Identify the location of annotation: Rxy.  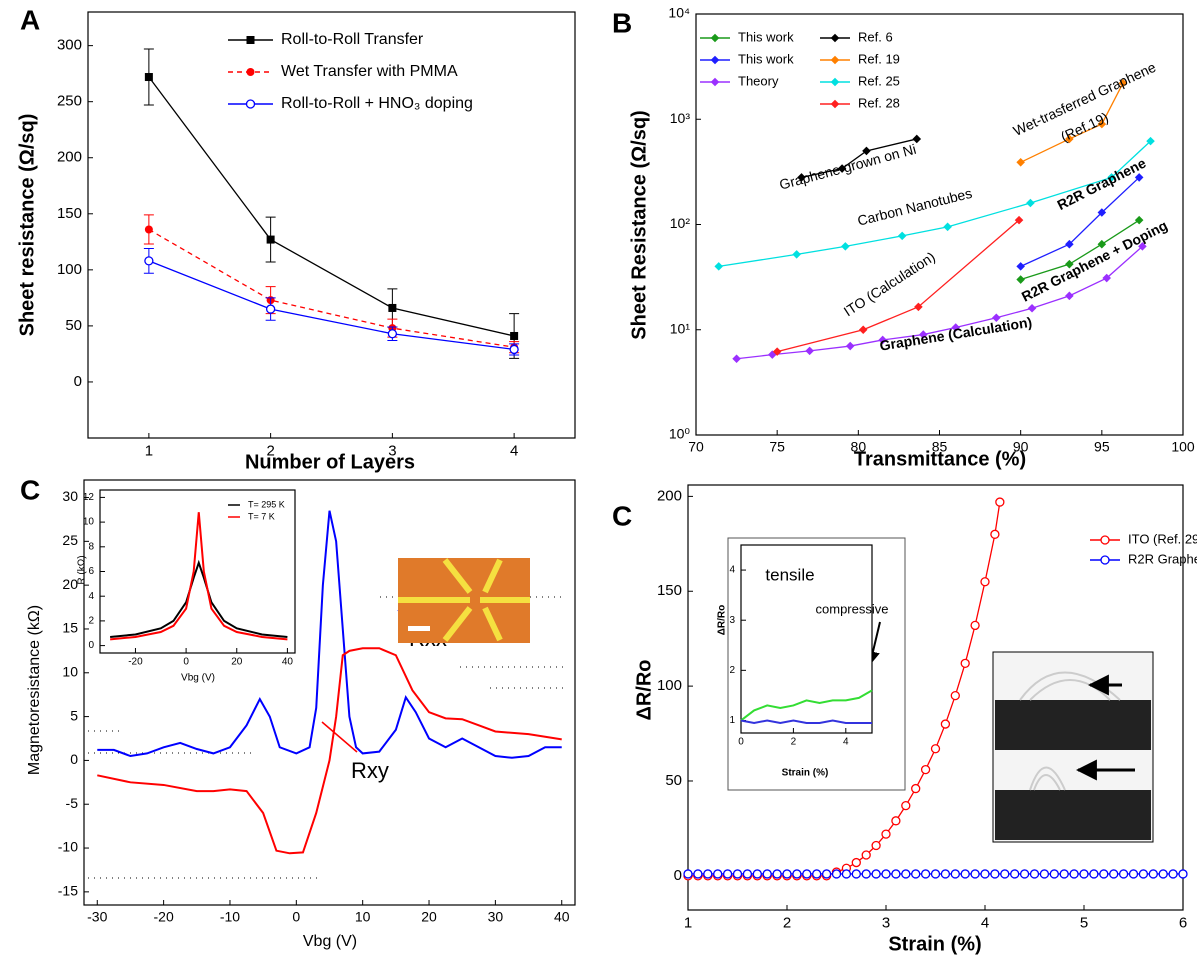
(370, 770).